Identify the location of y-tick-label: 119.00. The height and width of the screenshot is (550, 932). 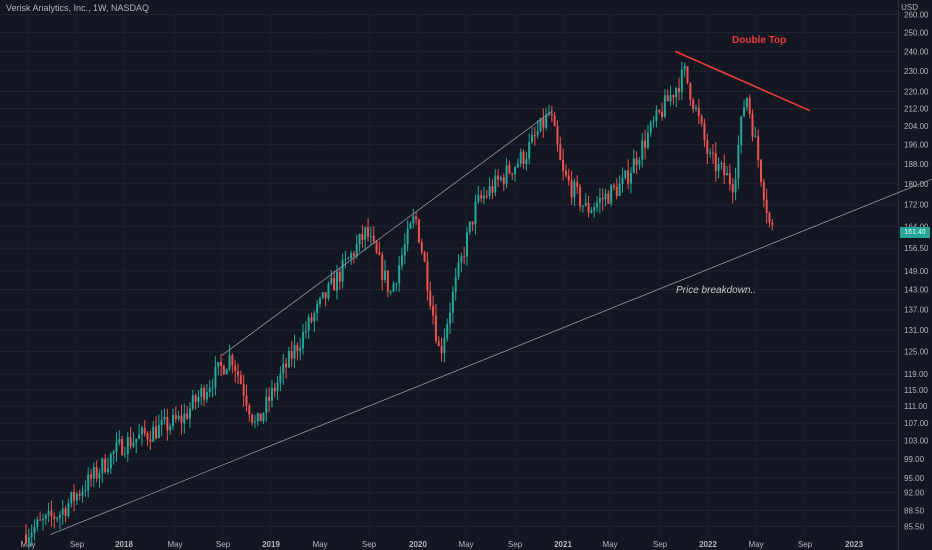
(916, 374).